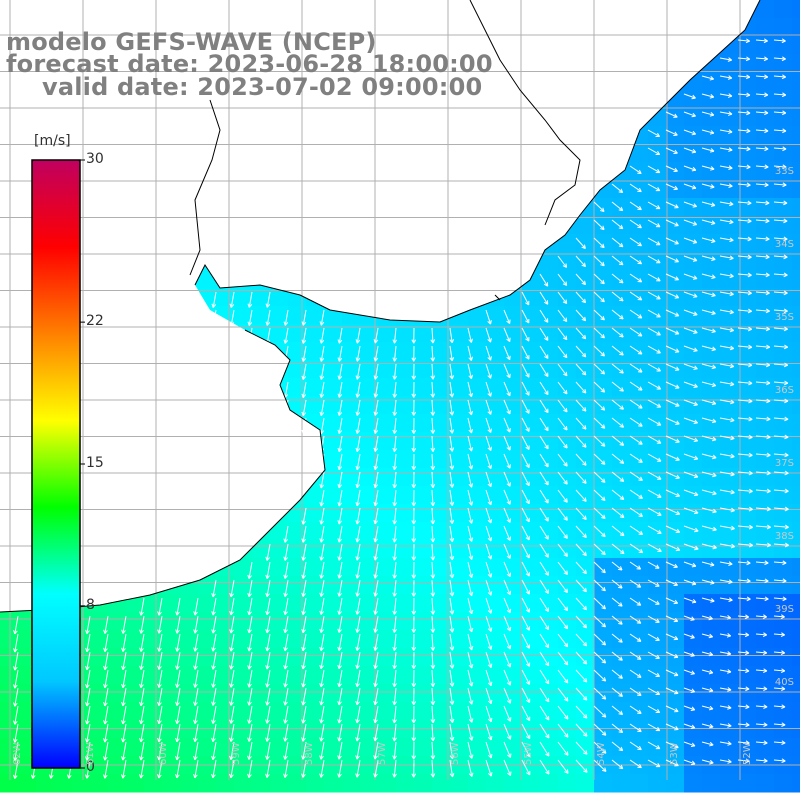 The image size is (800, 800). What do you see at coordinates (58, 464) in the screenshot?
I see `colorbar` at bounding box center [58, 464].